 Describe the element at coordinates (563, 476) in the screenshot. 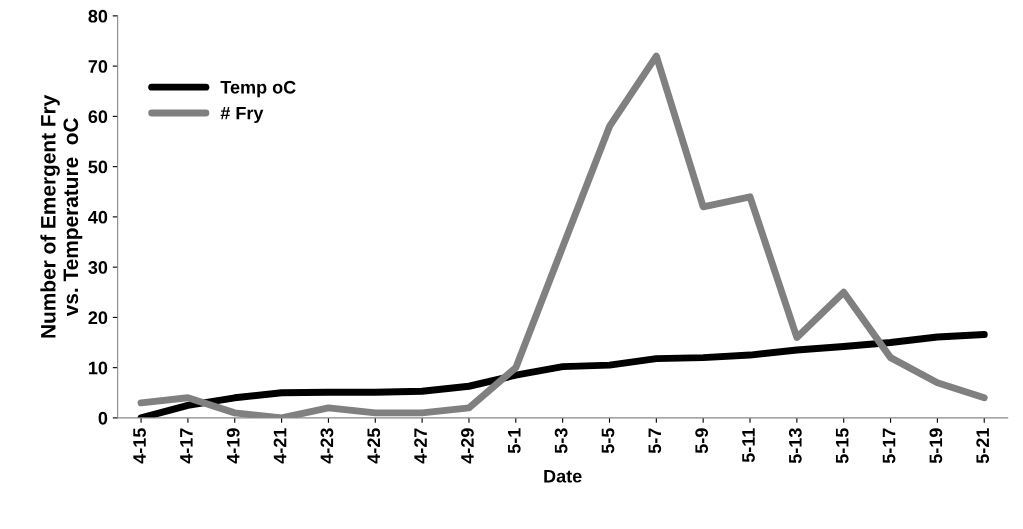

I see `x-axis-title: Date` at that location.